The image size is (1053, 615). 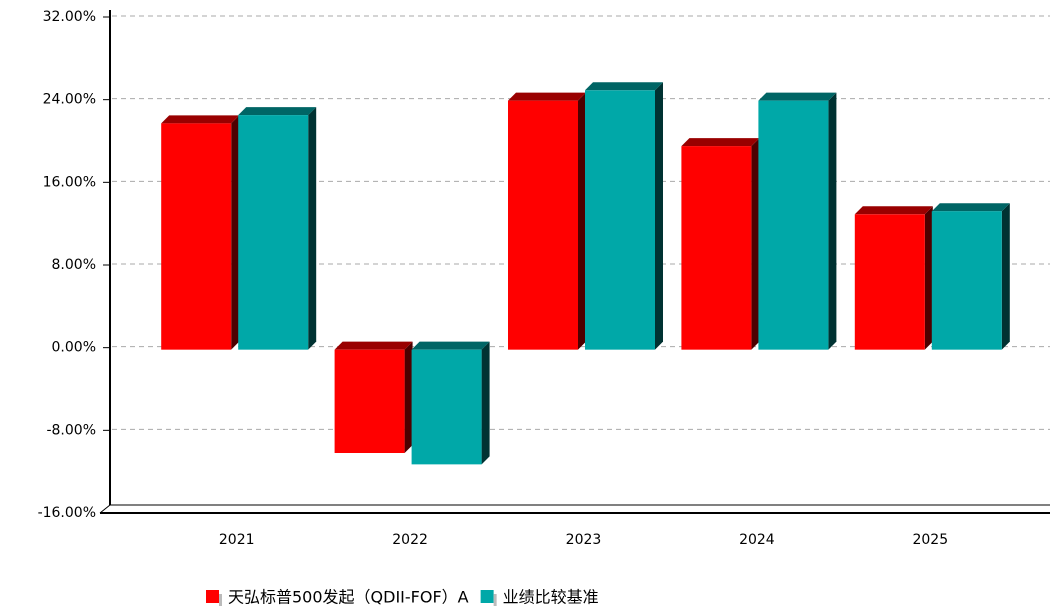 I want to click on y-tick-label: 0.00%, so click(x=74, y=348).